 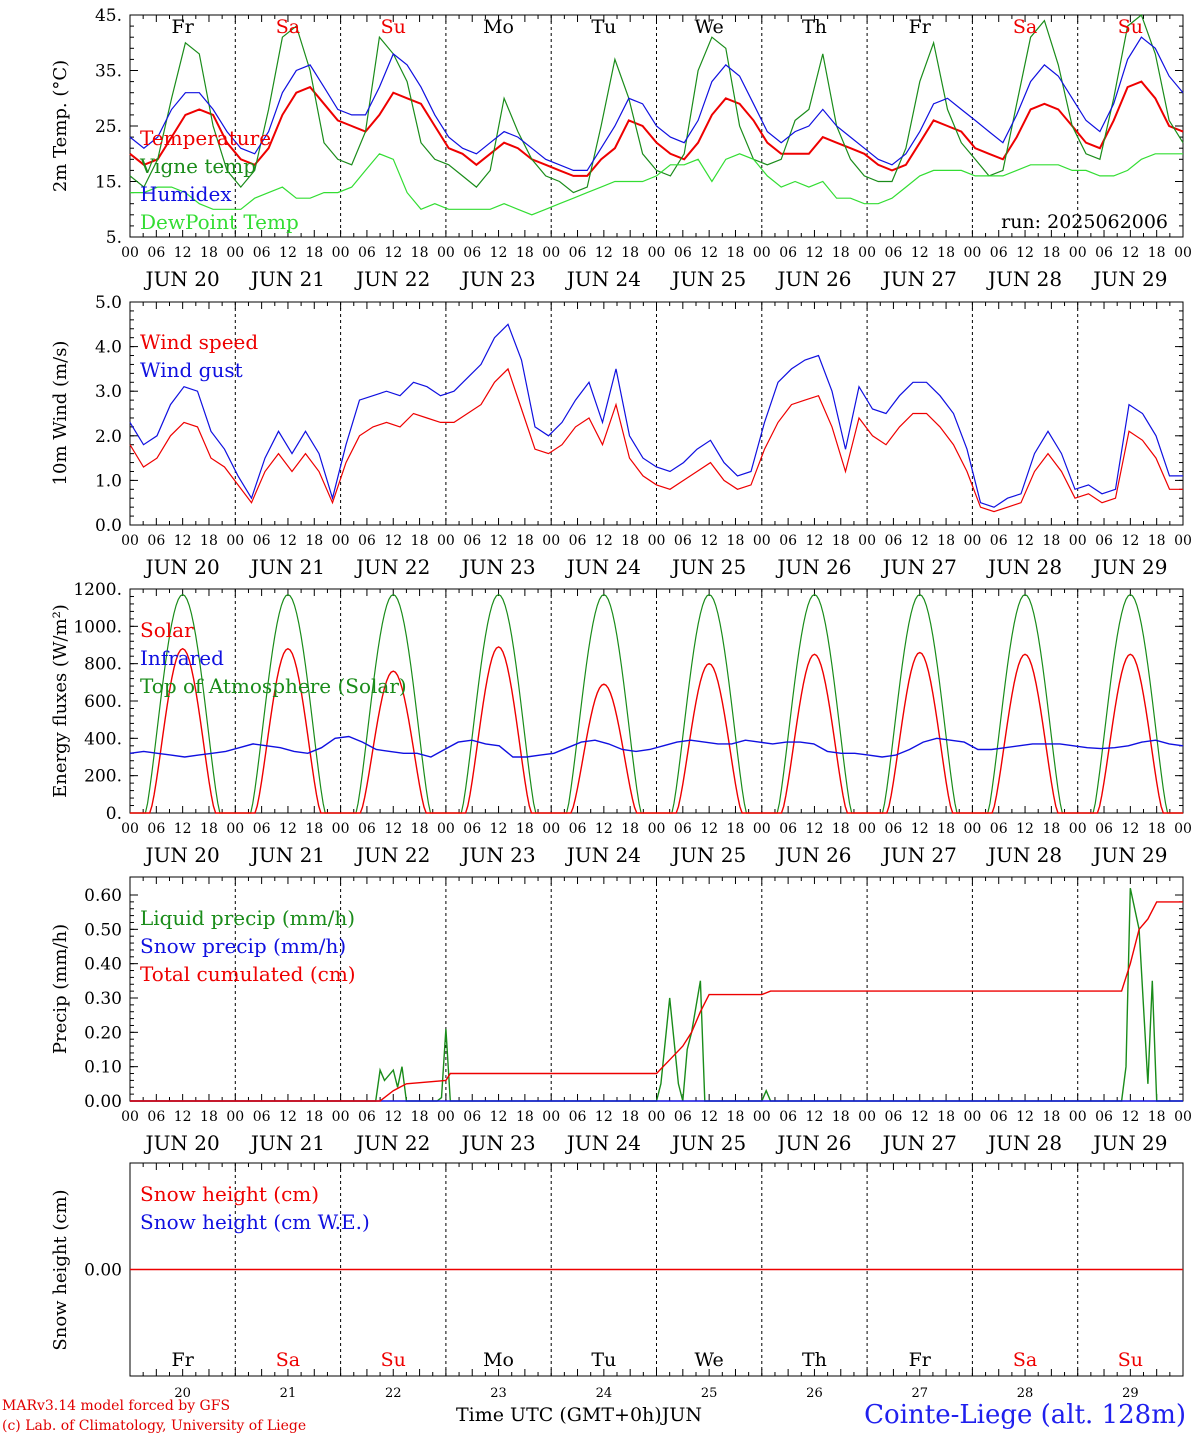 I want to click on legend-entry: Vigne temp, so click(x=197, y=166).